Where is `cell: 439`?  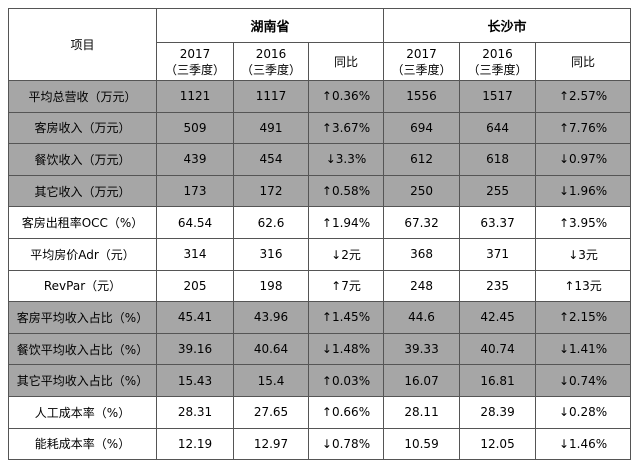
cell: 439 is located at coordinates (195, 159).